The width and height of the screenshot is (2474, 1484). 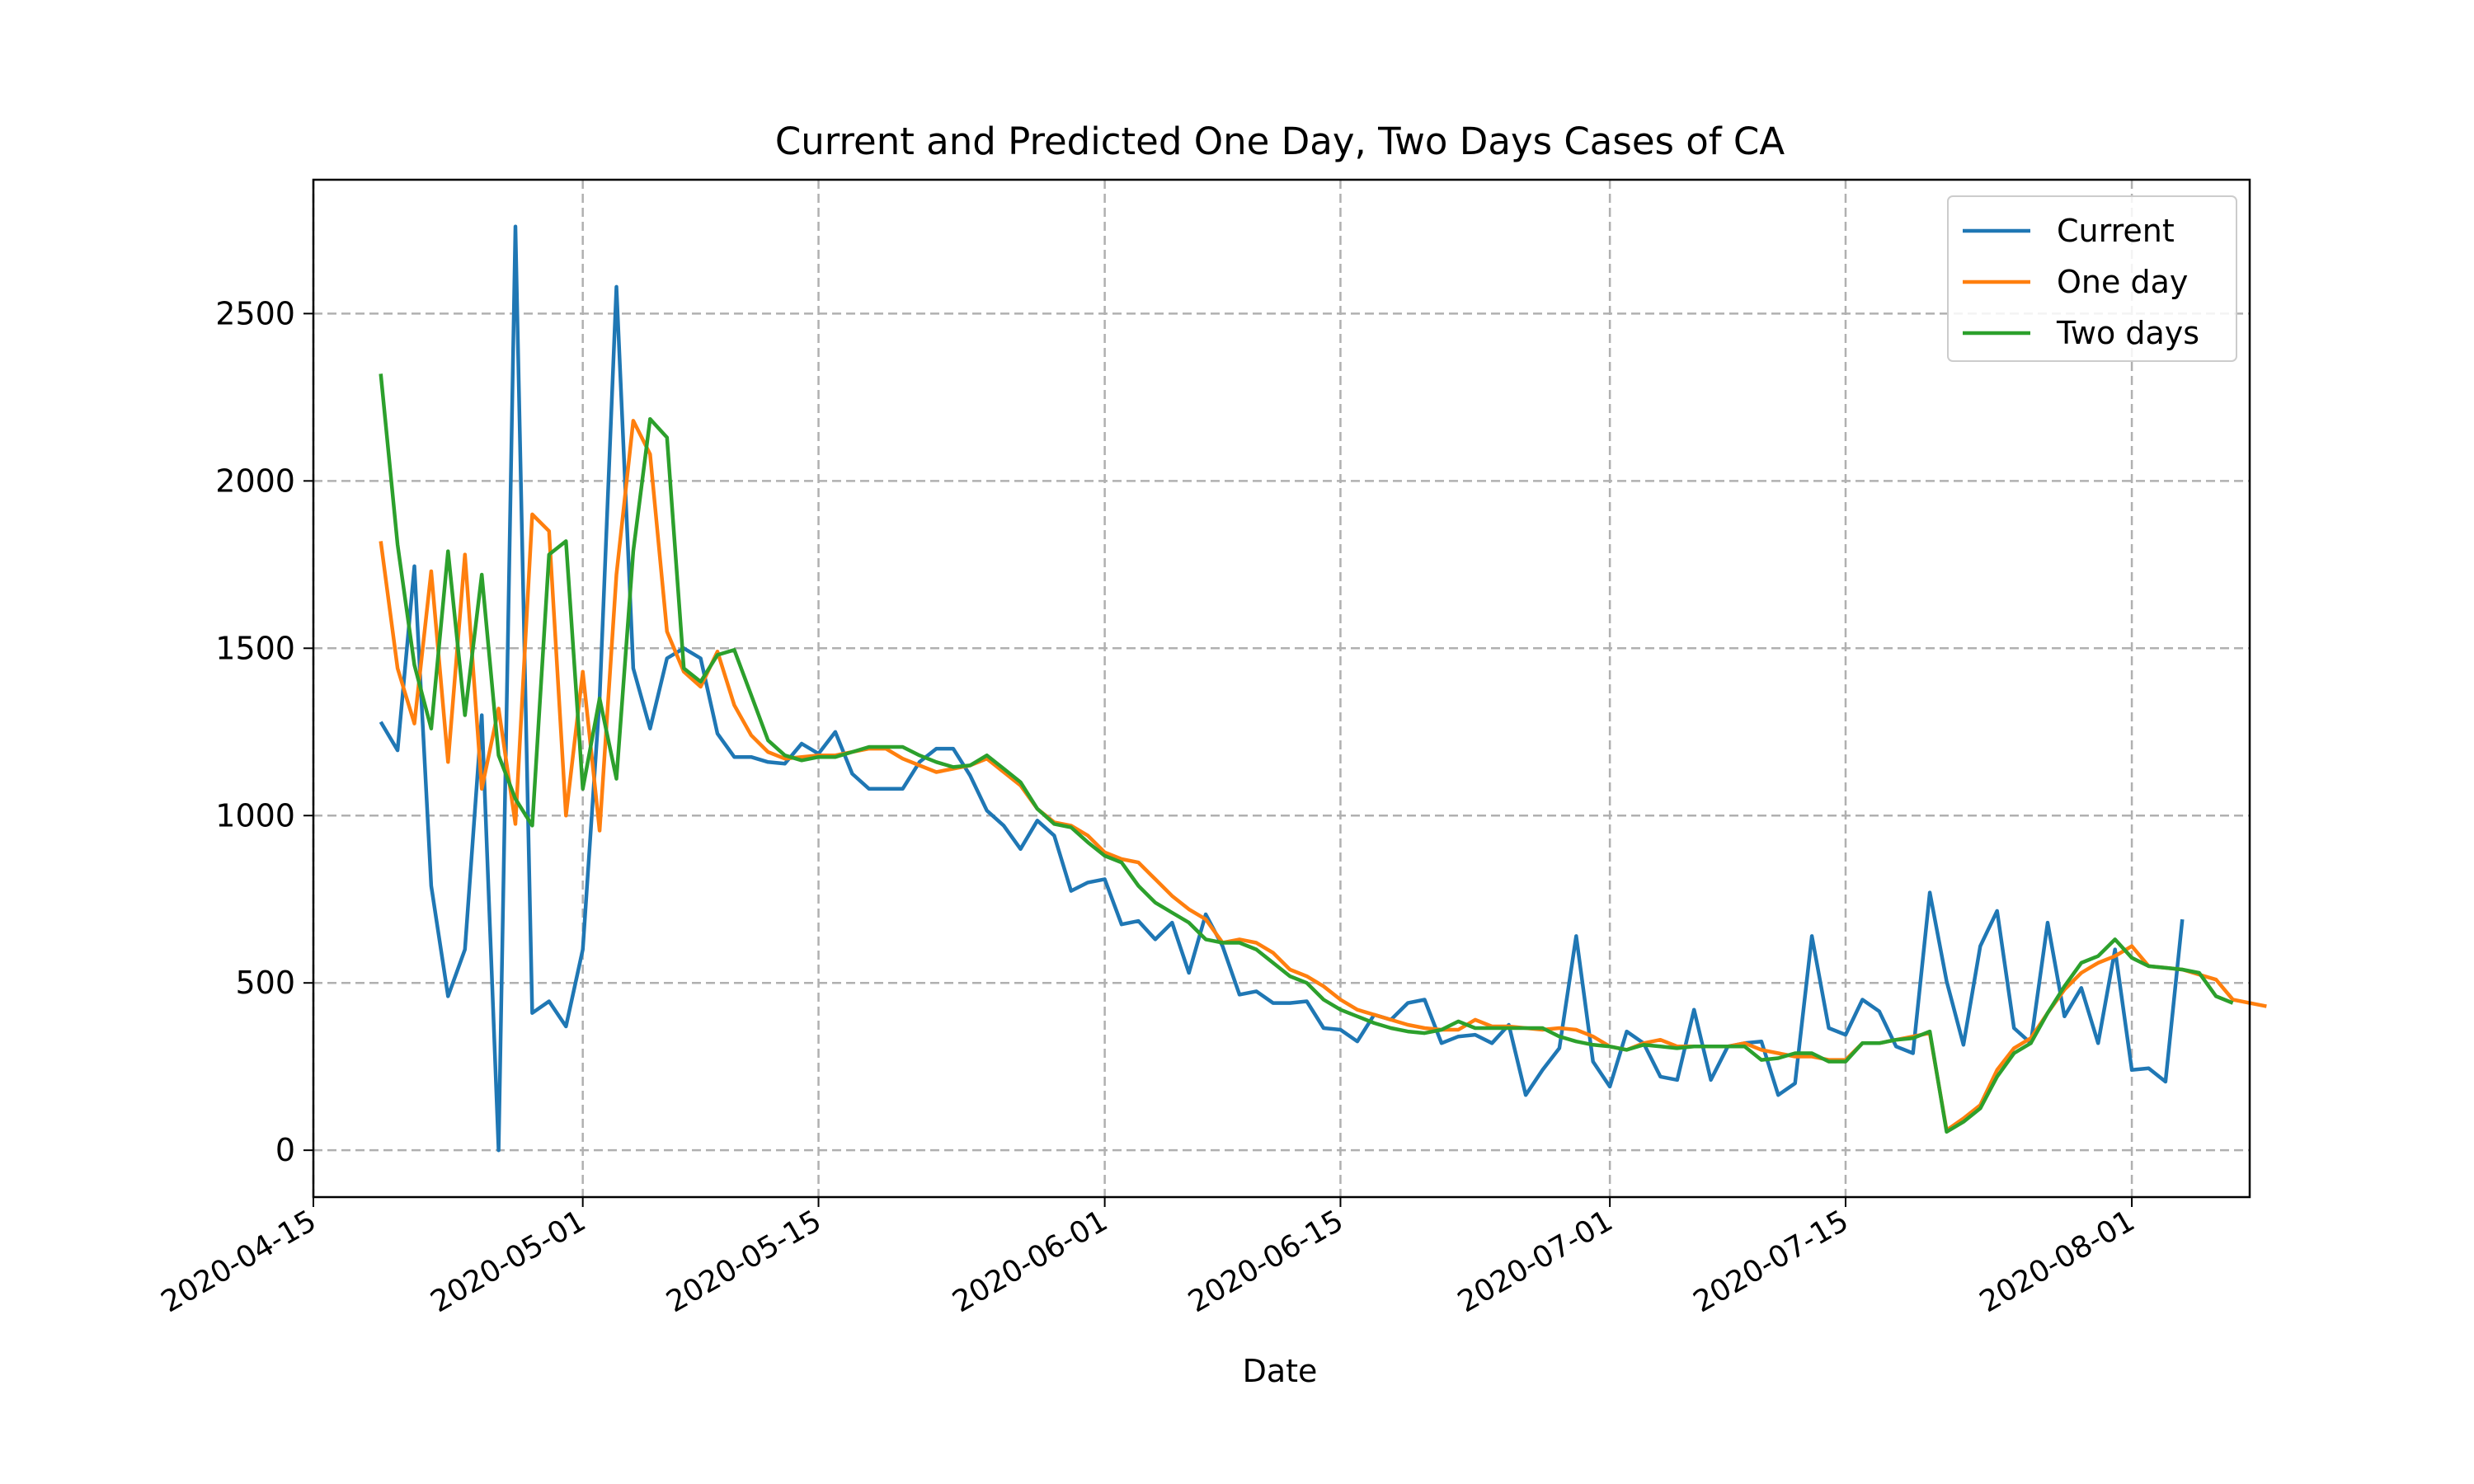 I want to click on legend-label: Current, so click(x=2116, y=231).